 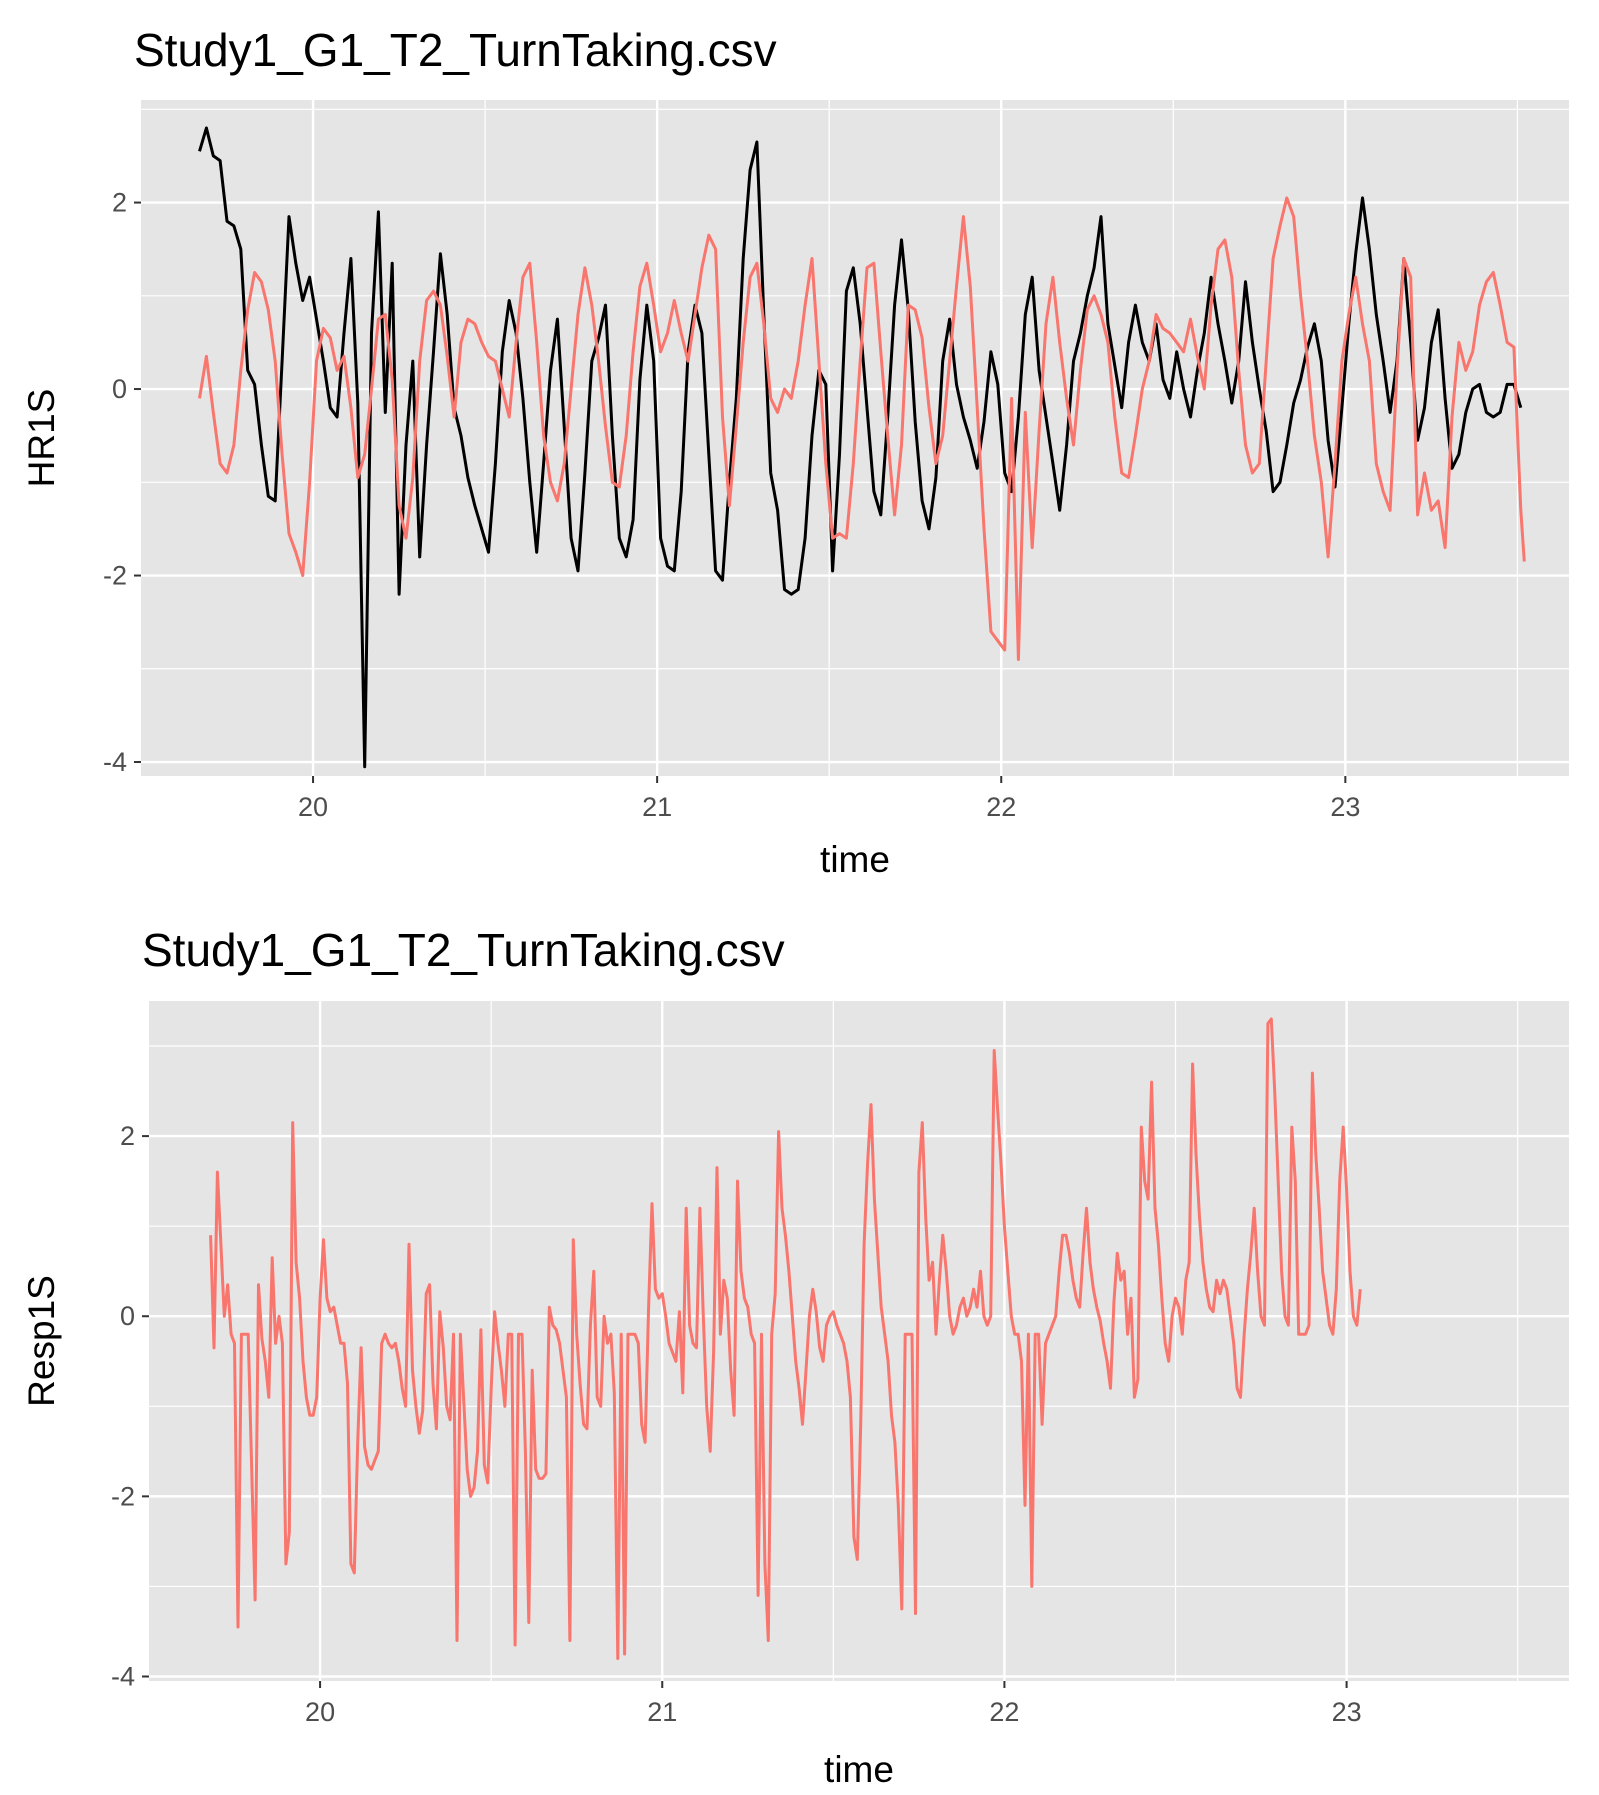 I want to click on y-axis-label: HR1S, so click(x=41, y=438).